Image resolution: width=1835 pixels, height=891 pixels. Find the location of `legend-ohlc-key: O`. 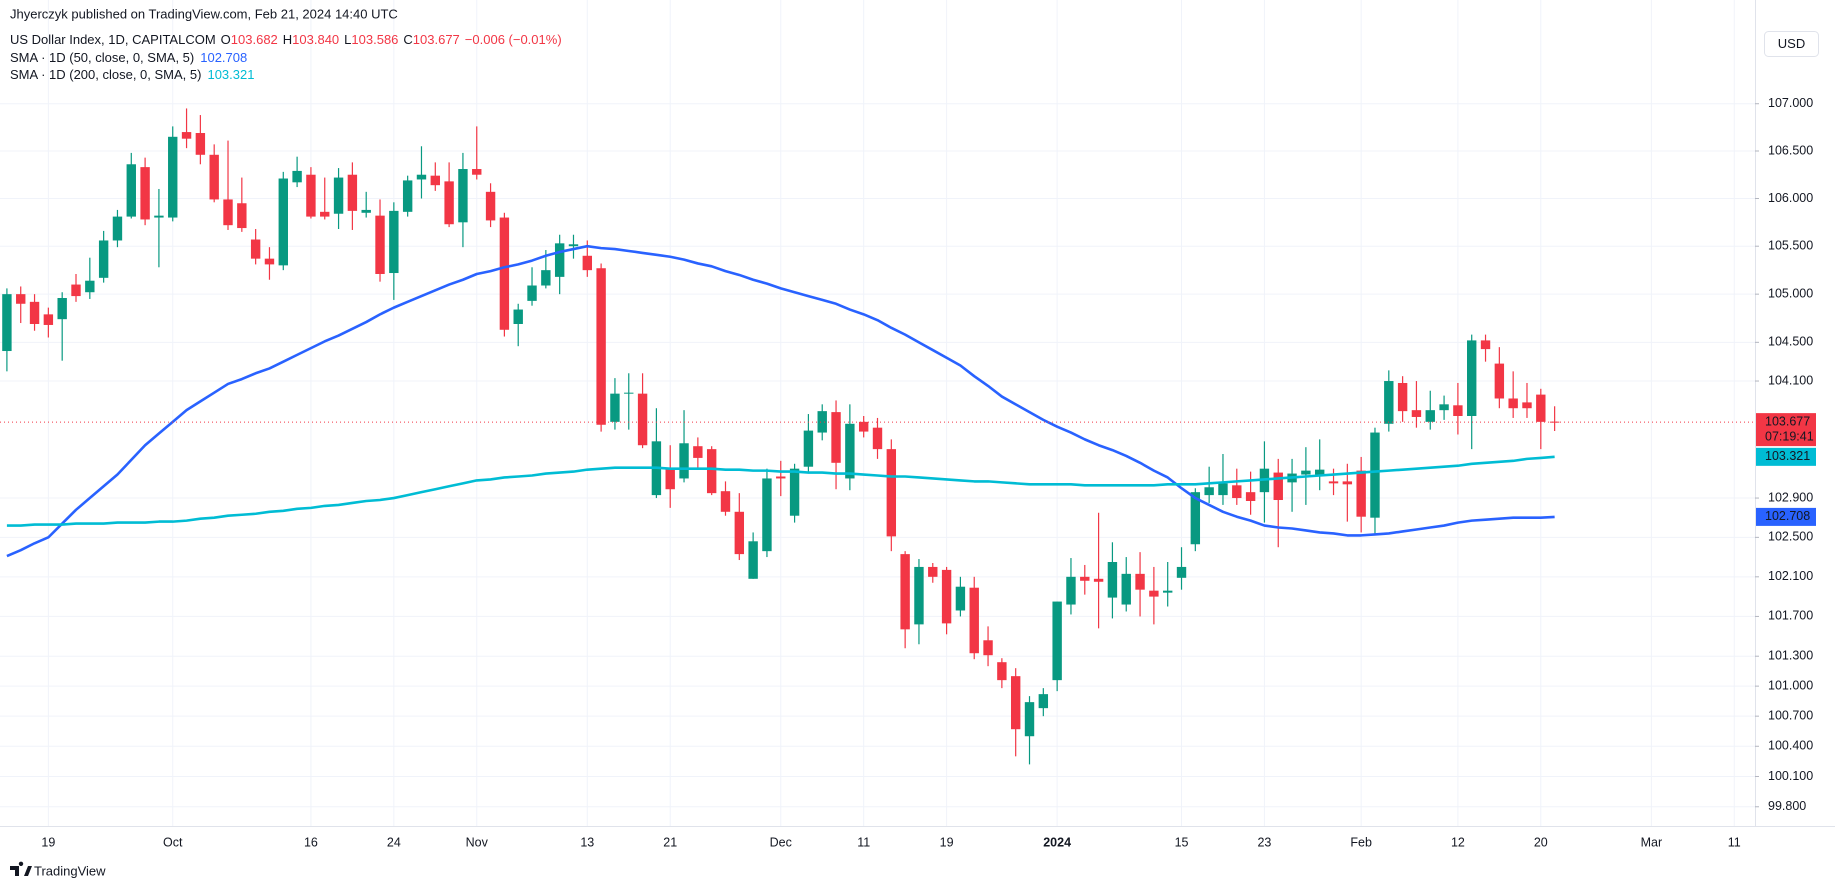

legend-ohlc-key: O is located at coordinates (226, 39).